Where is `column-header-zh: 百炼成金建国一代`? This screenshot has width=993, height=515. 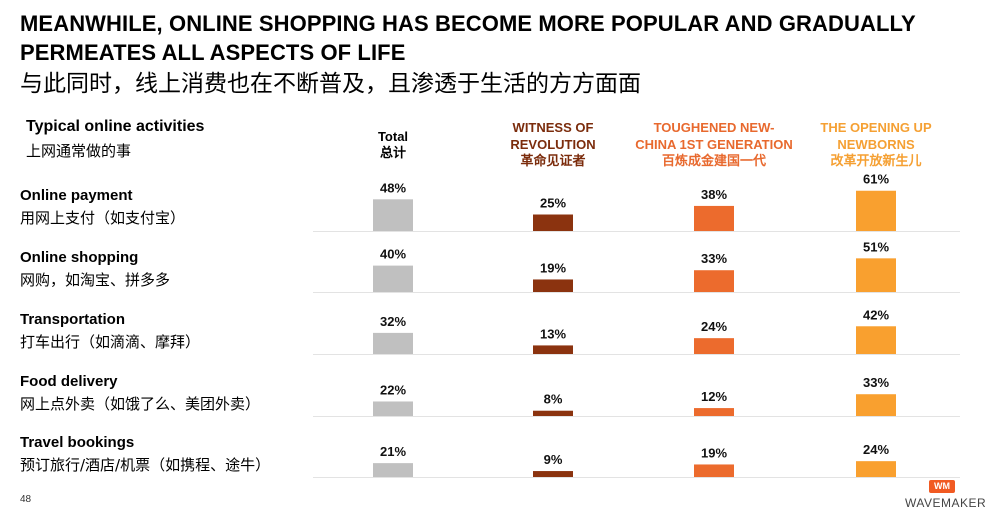
column-header-zh: 百炼成金建国一代 is located at coordinates (713, 161).